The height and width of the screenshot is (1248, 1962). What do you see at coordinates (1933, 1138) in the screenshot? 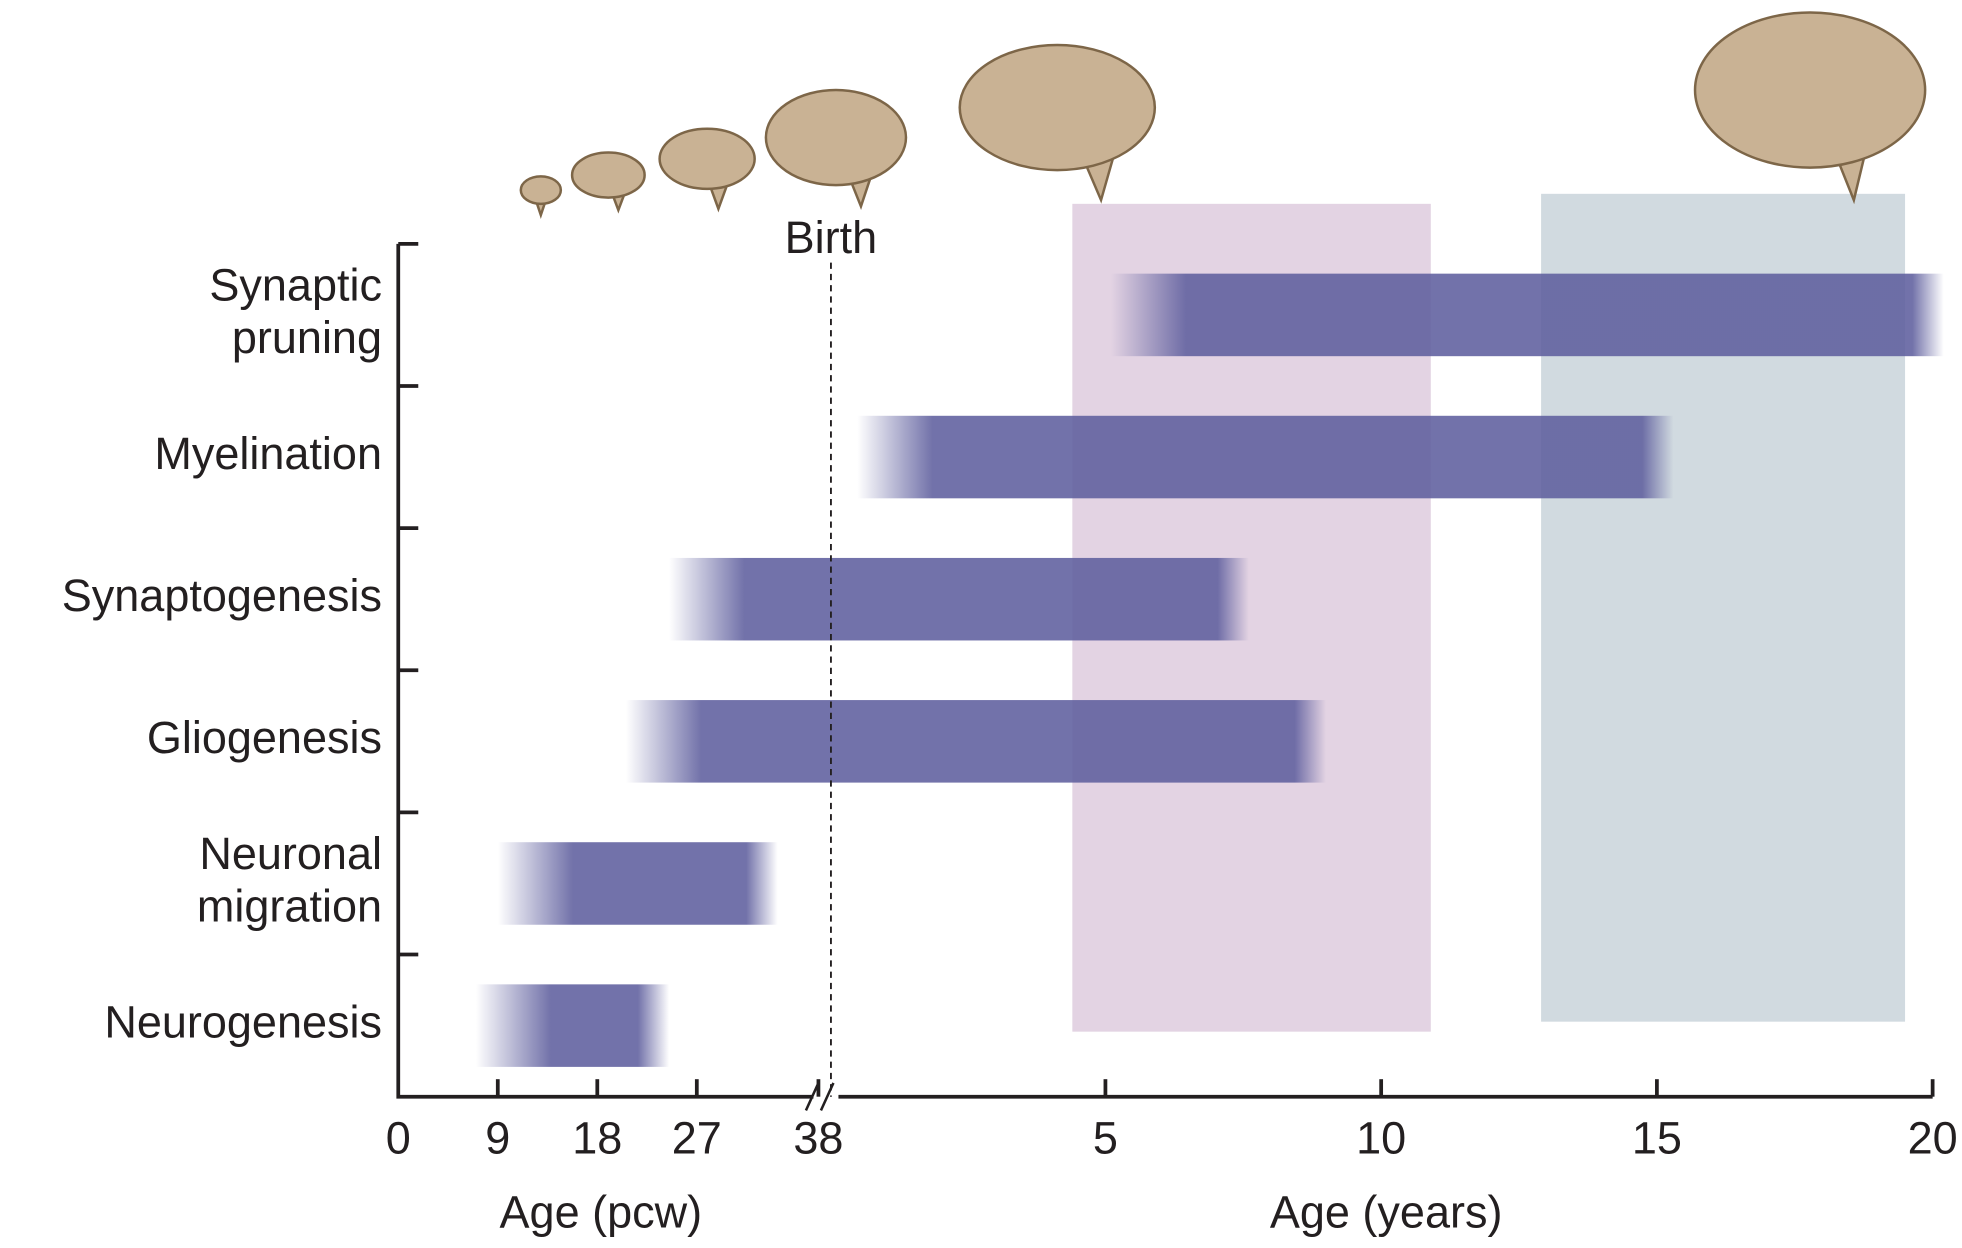
I see `x-tick-label: 20` at bounding box center [1933, 1138].